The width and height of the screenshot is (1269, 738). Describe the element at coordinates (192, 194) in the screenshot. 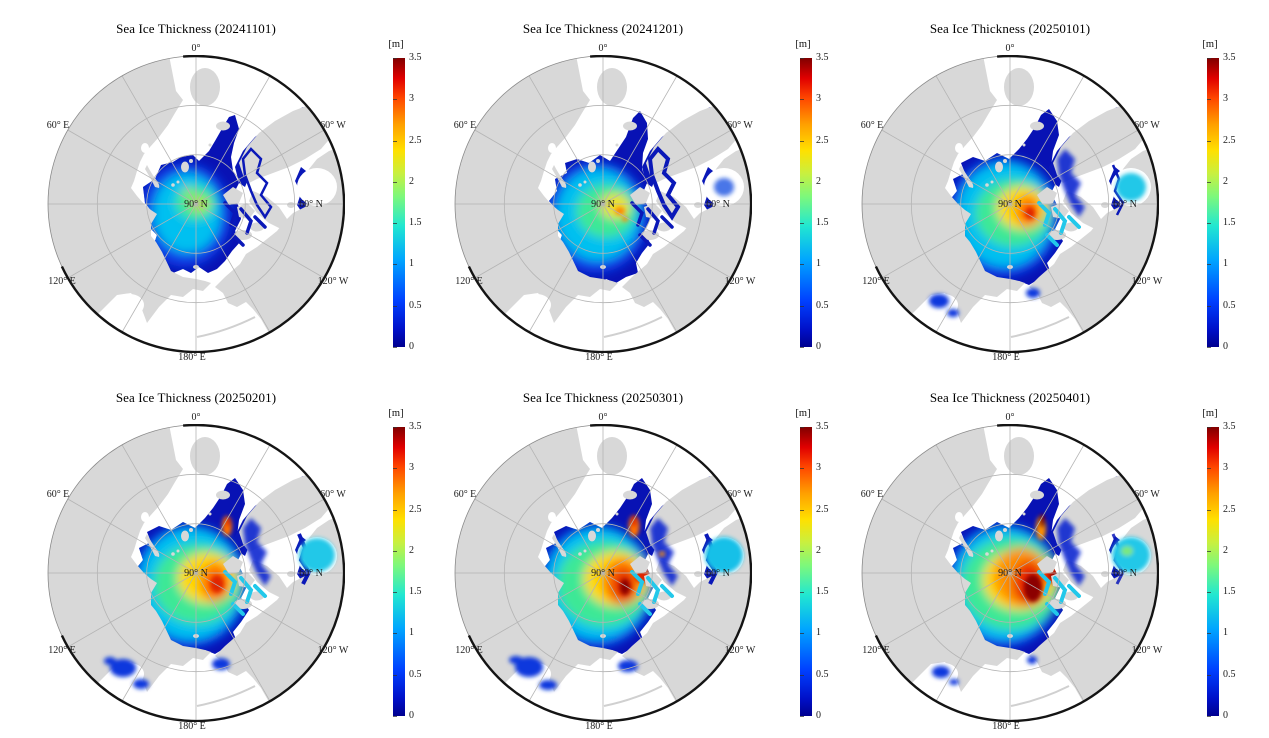

I see `ice-pack` at that location.